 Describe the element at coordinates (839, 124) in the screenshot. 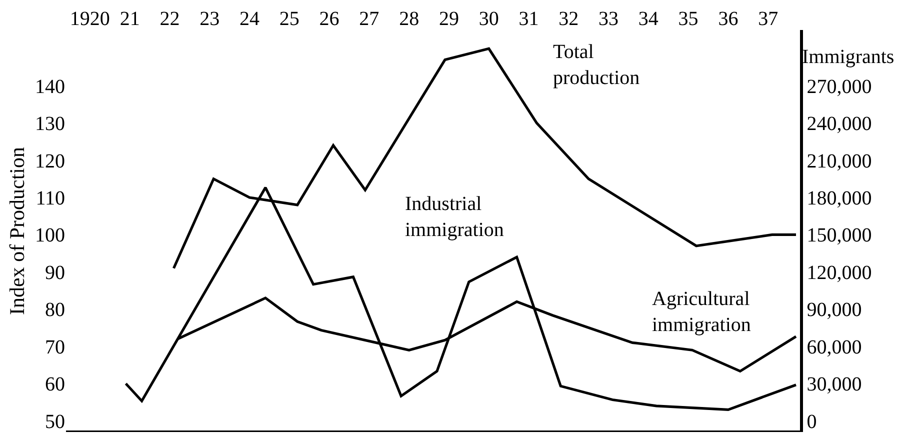

I see `y2-tick-label: 240,000` at that location.